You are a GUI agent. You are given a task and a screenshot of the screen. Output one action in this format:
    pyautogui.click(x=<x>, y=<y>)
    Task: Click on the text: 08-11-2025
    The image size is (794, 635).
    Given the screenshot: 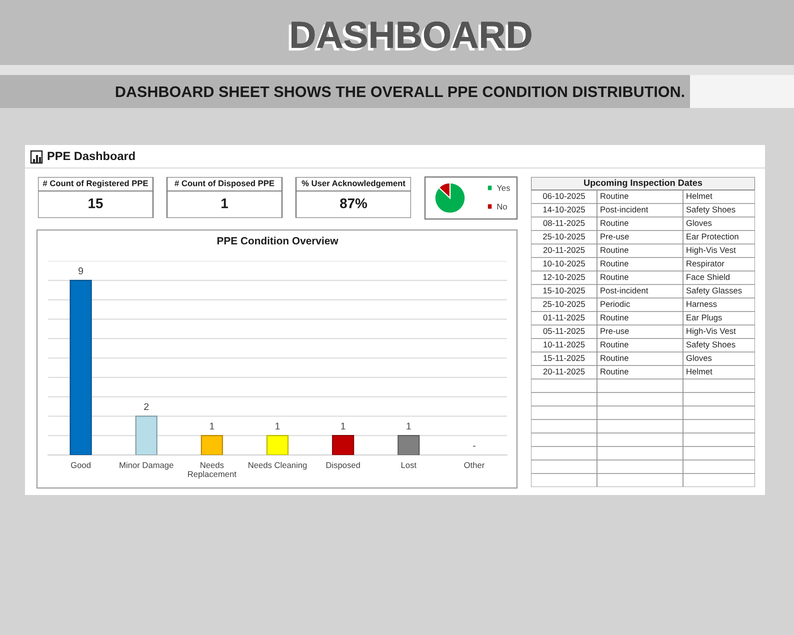 What is the action you would take?
    pyautogui.click(x=564, y=223)
    